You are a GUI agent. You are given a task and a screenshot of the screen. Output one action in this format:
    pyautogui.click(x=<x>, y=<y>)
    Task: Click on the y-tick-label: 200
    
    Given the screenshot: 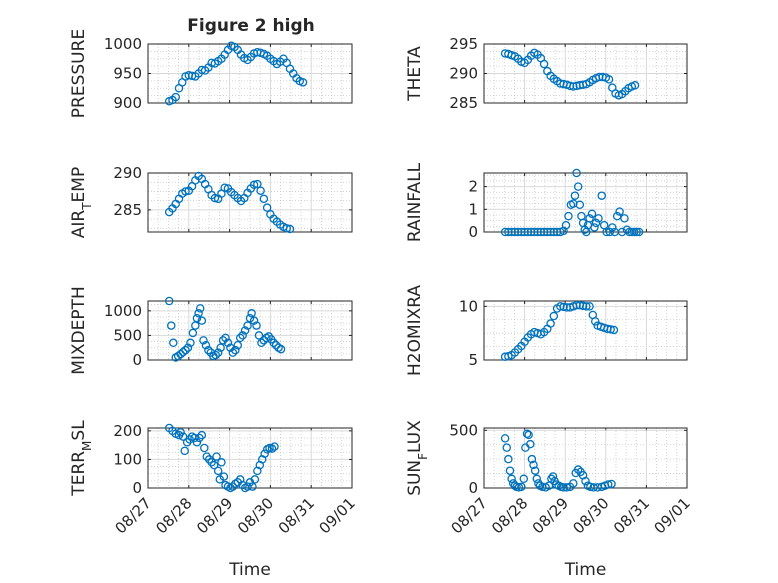 What is the action you would take?
    pyautogui.click(x=127, y=431)
    